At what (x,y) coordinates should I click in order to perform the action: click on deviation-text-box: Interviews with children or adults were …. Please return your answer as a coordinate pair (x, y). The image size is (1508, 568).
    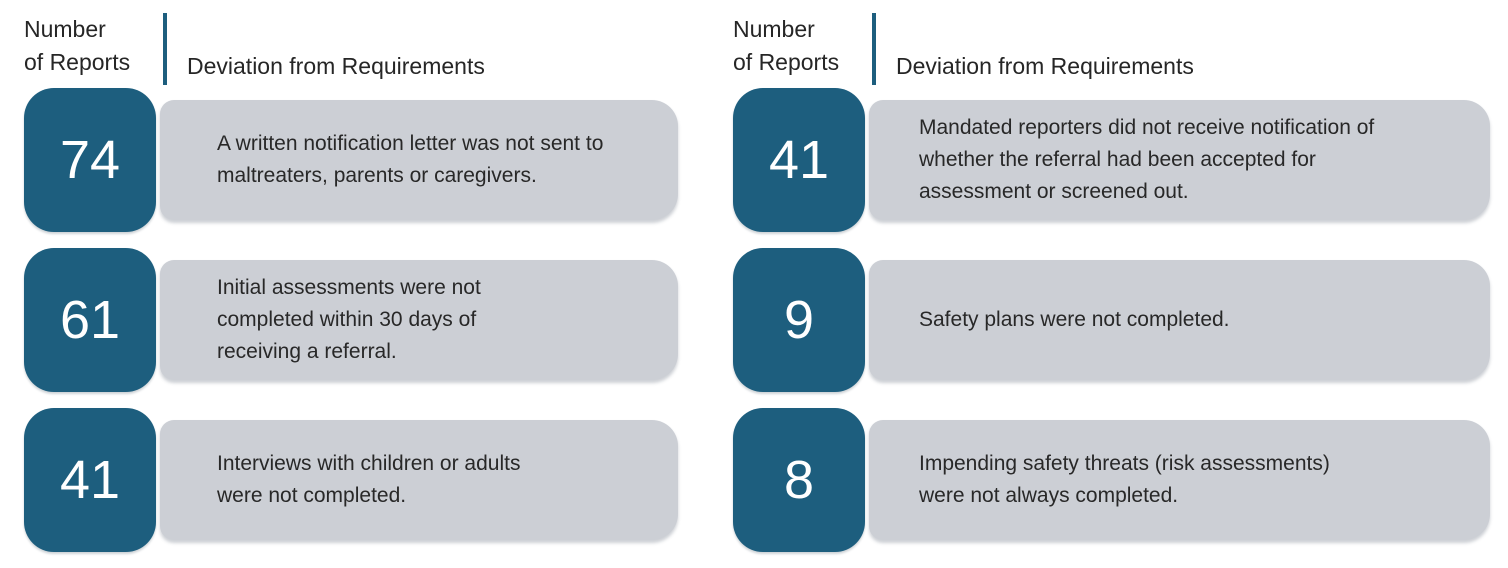
    Looking at the image, I should click on (419, 480).